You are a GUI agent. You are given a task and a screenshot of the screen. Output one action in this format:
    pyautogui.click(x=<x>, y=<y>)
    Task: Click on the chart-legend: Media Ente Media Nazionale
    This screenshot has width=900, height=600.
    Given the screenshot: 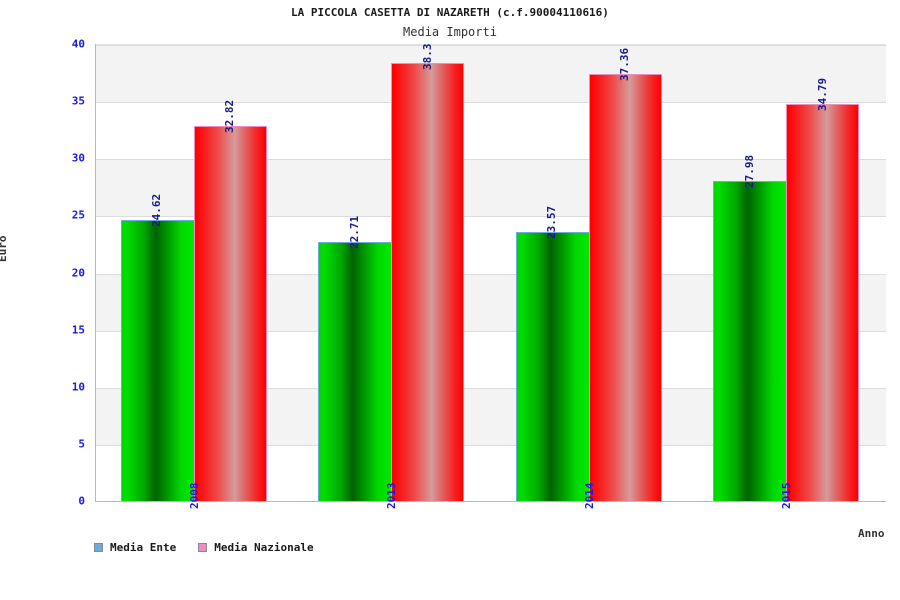 What is the action you would take?
    pyautogui.click(x=215, y=547)
    